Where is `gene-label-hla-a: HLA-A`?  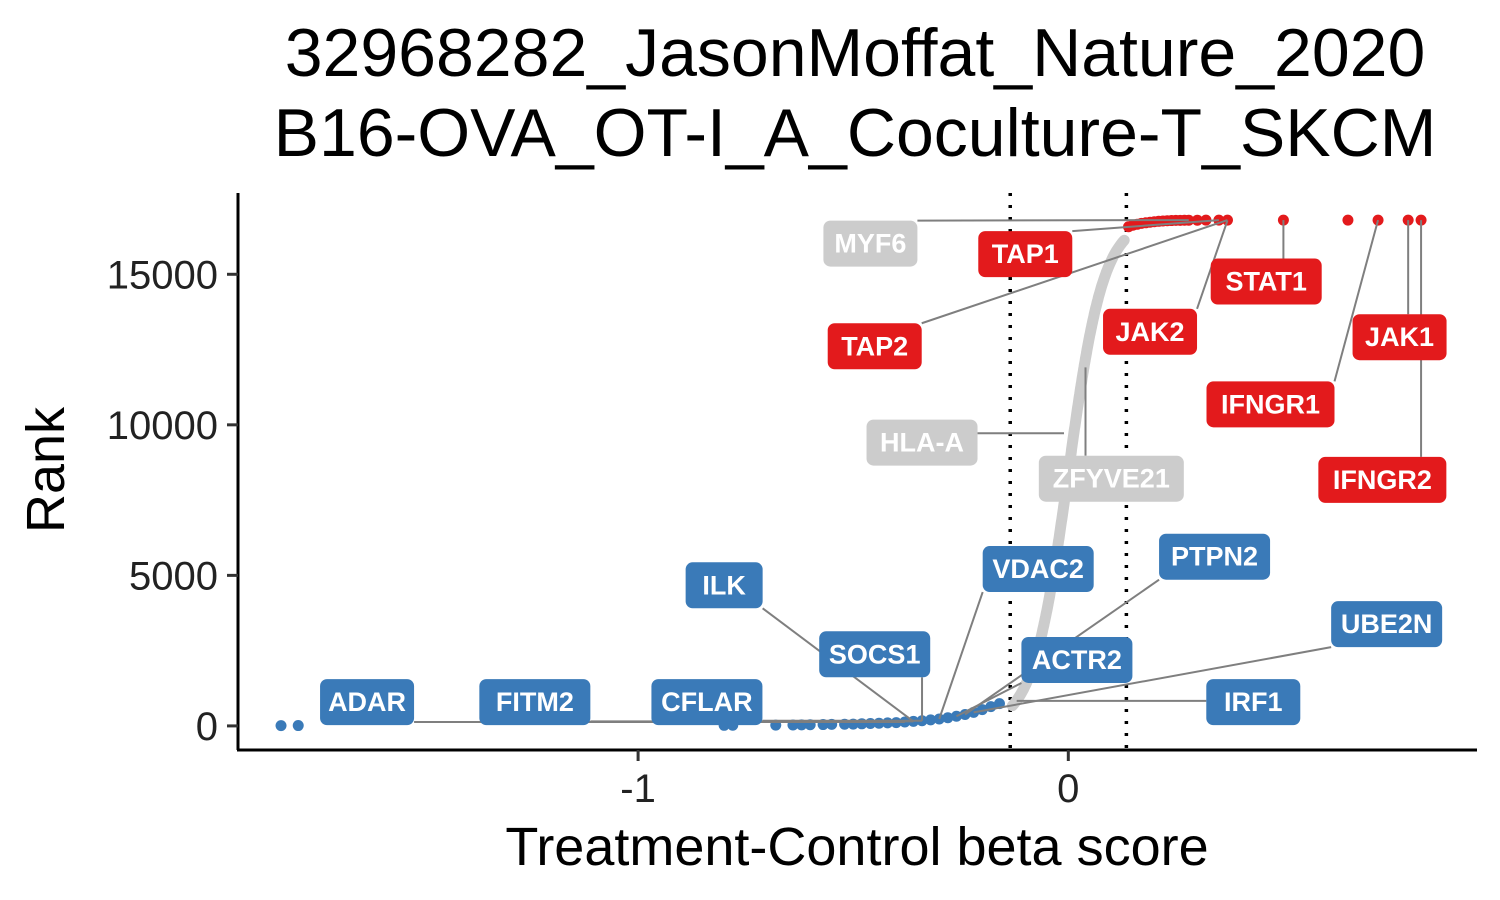
gene-label-hla-a: HLA-A is located at coordinates (922, 443).